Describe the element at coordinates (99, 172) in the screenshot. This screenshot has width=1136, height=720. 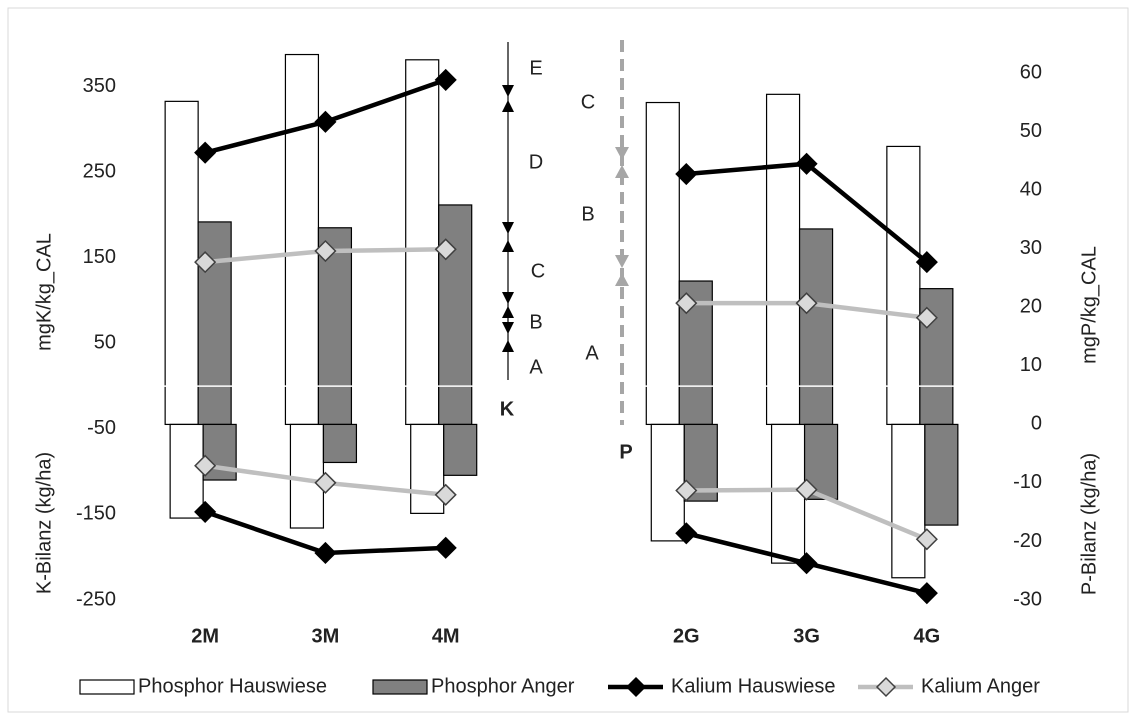
I see `y-tick-label: 250` at that location.